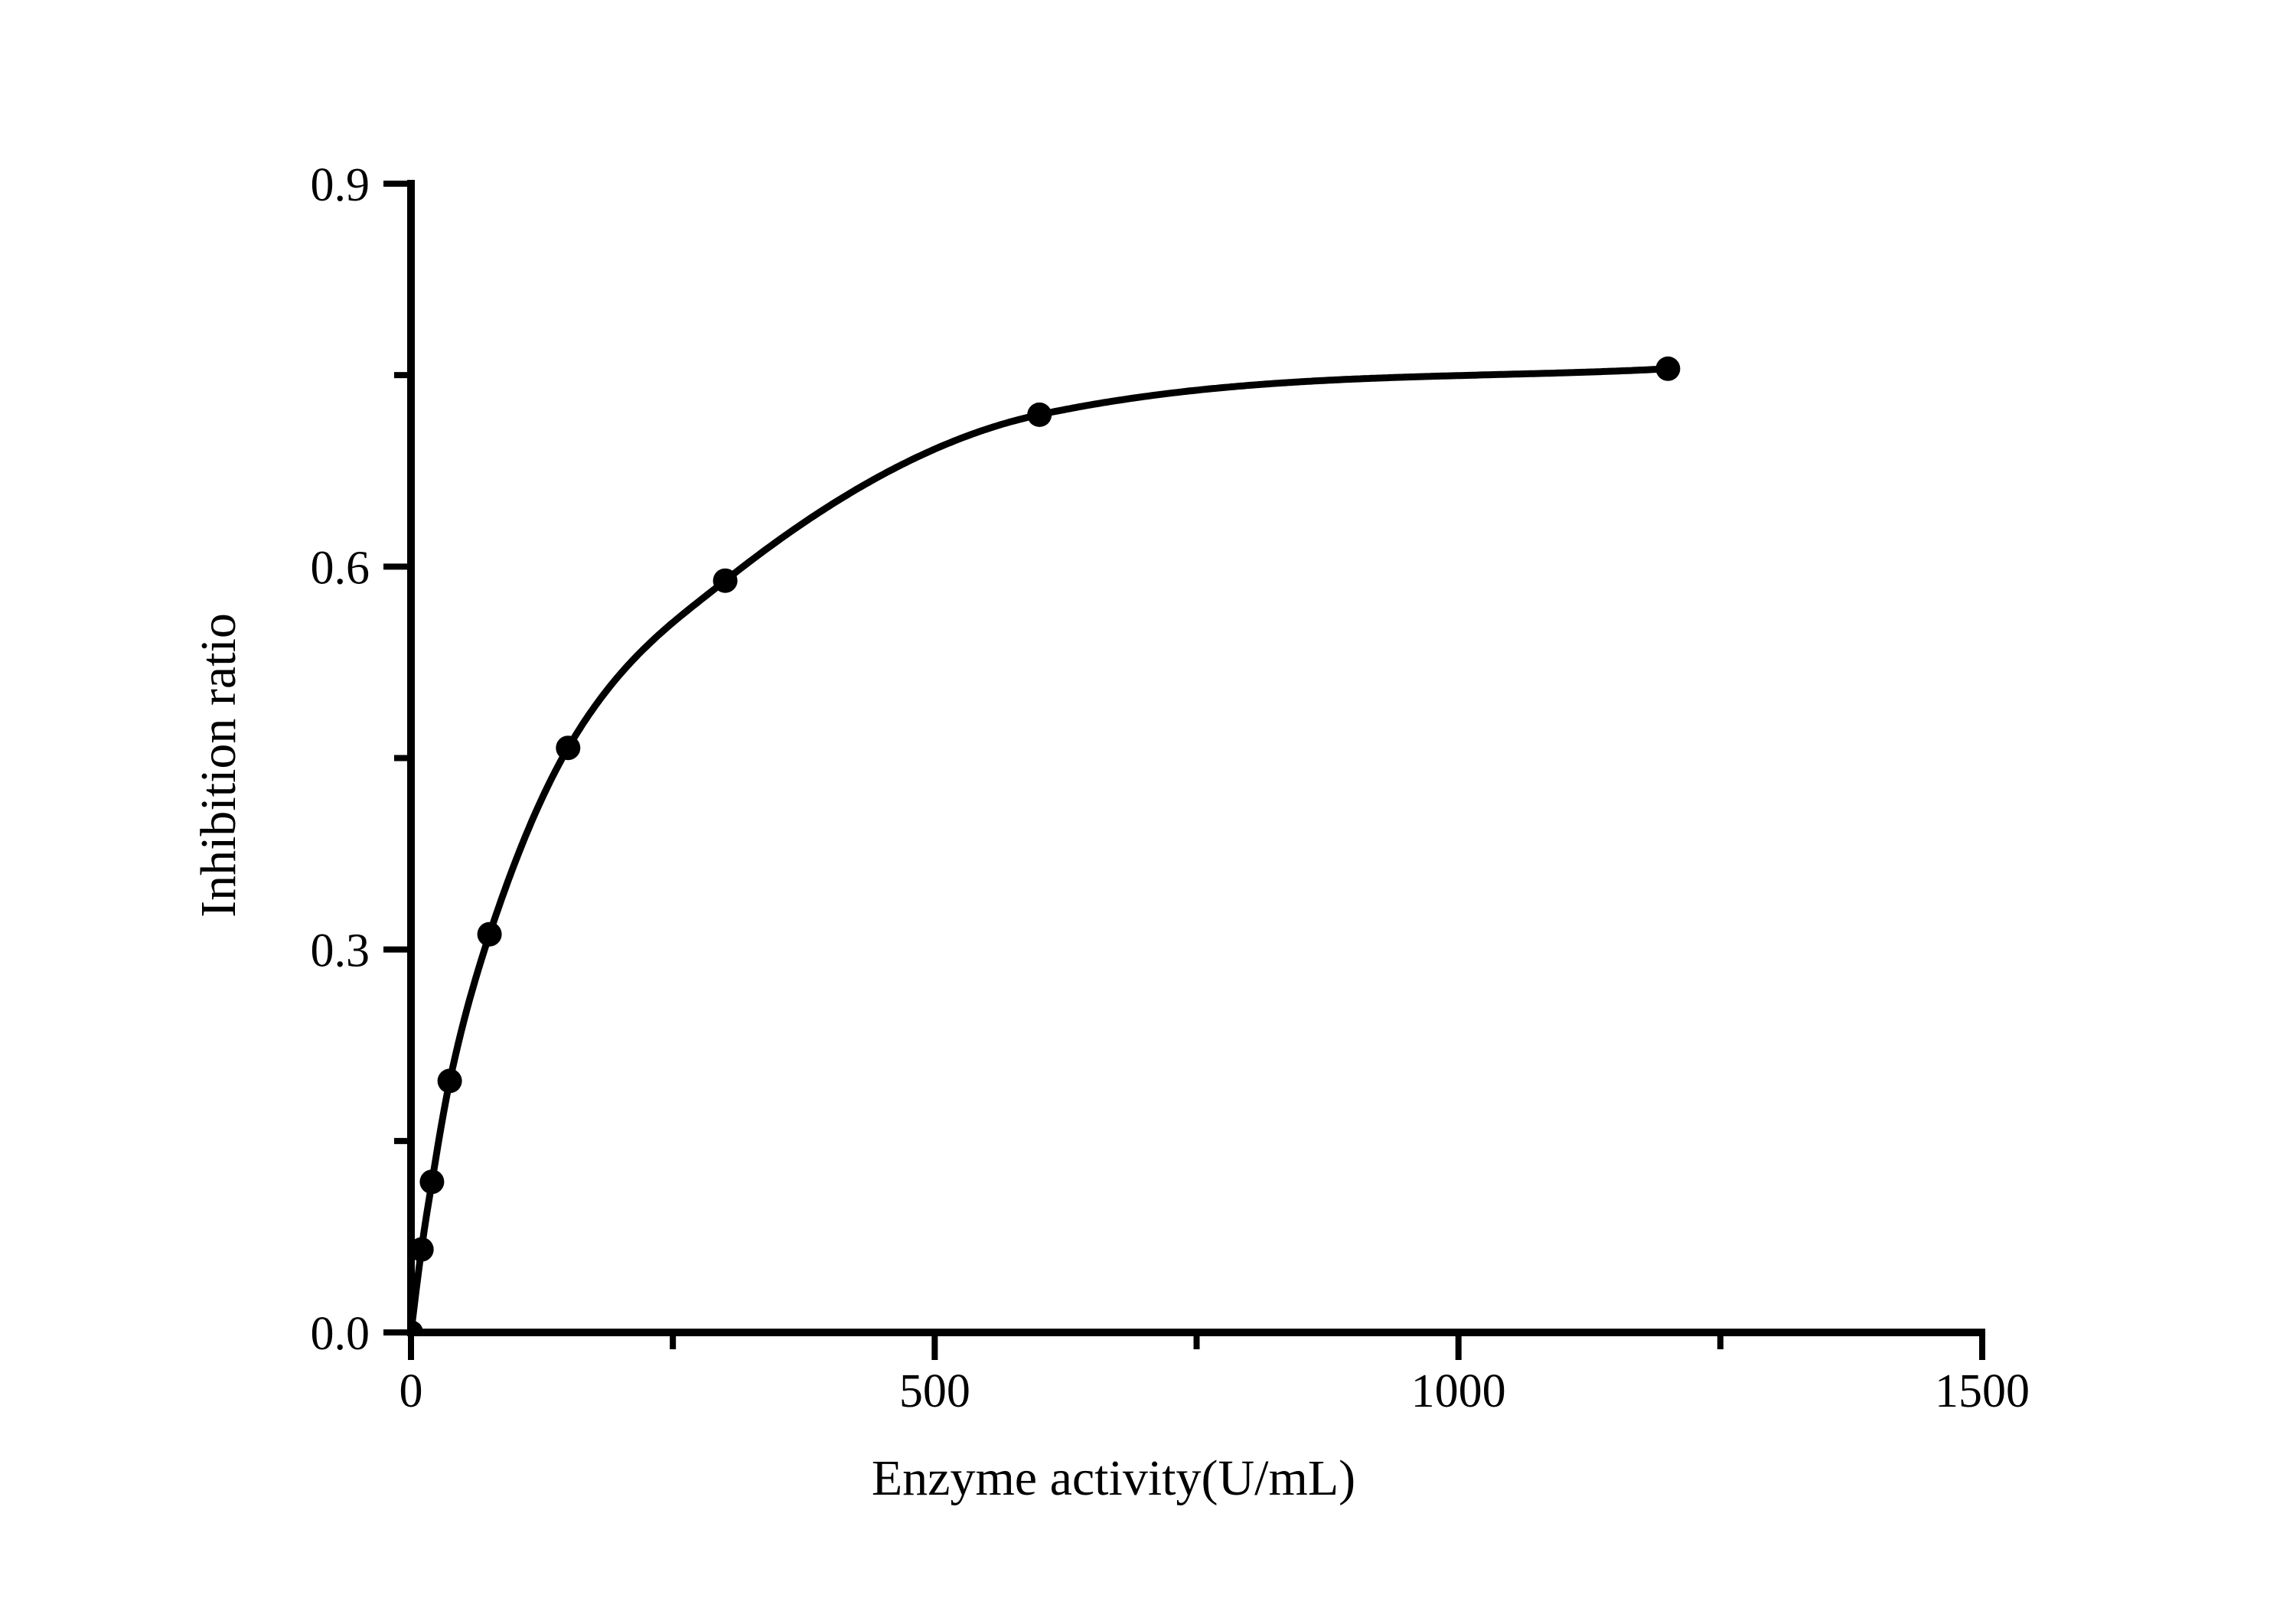  Describe the element at coordinates (934, 1391) in the screenshot. I see `x-tick-label: 500` at that location.